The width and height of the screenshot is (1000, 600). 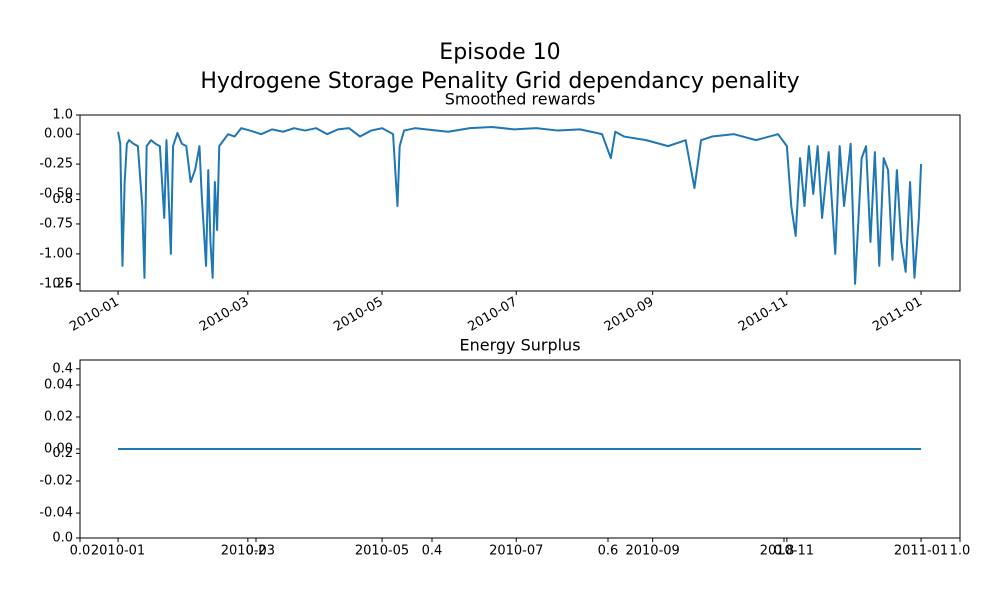 What do you see at coordinates (608, 551) in the screenshot?
I see `x-tick-label: 0.6` at bounding box center [608, 551].